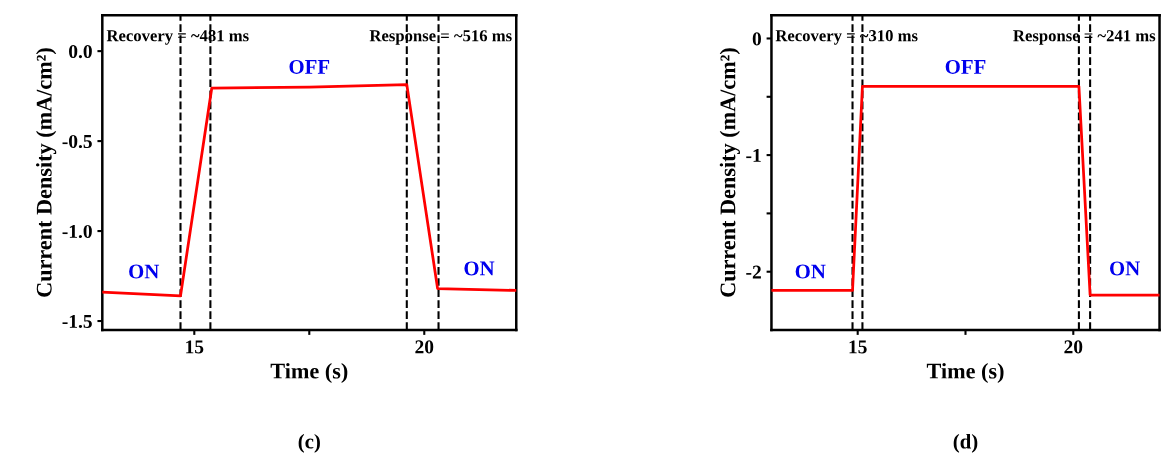  What do you see at coordinates (80, 51) in the screenshot?
I see `y-tick-label: 0.0` at bounding box center [80, 51].